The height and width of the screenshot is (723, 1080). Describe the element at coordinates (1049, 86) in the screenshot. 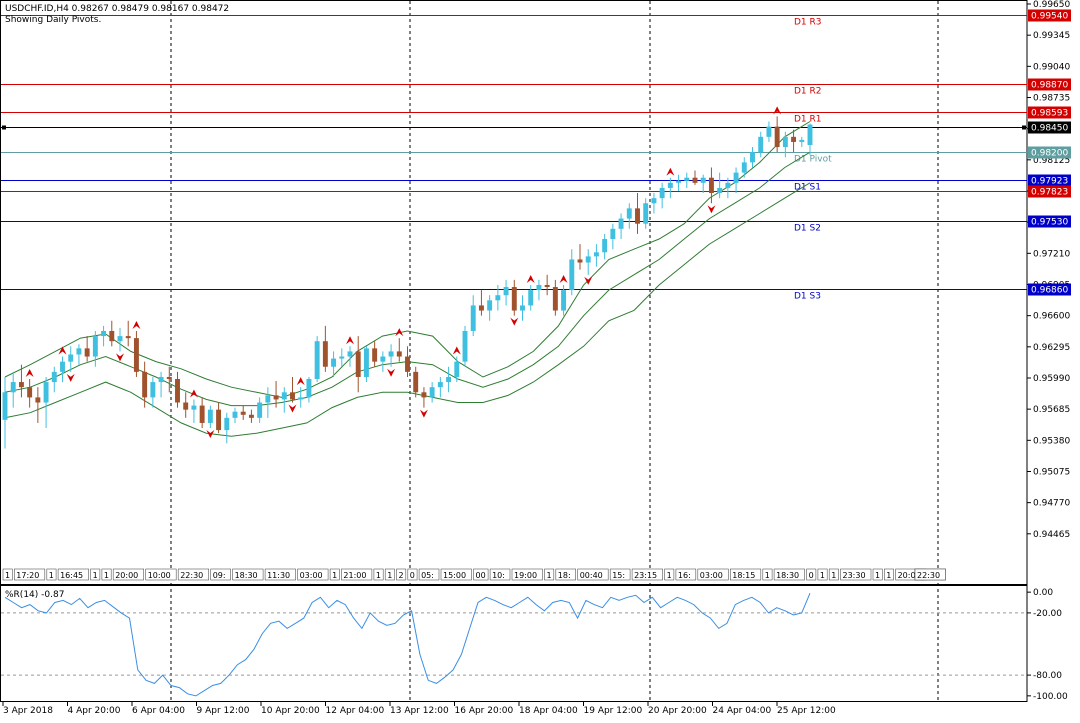

I see `price-tag-text: 0.98870` at that location.